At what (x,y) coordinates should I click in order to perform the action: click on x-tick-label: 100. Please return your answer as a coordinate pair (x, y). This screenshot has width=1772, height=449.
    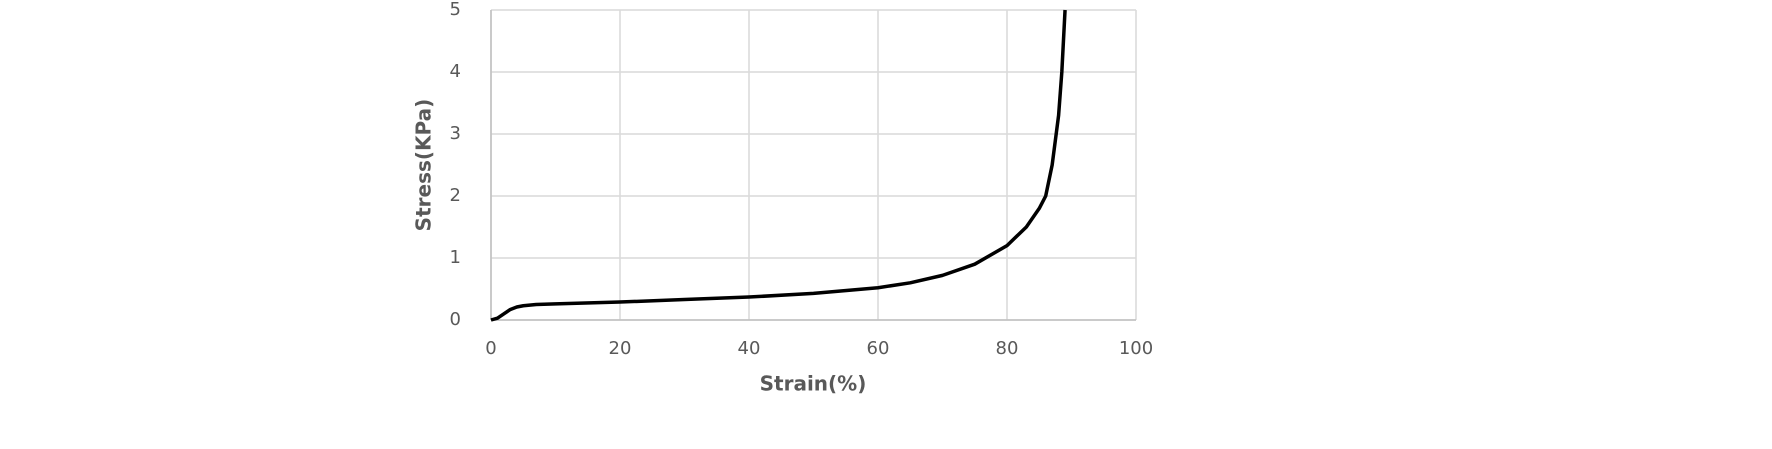
    Looking at the image, I should click on (1136, 348).